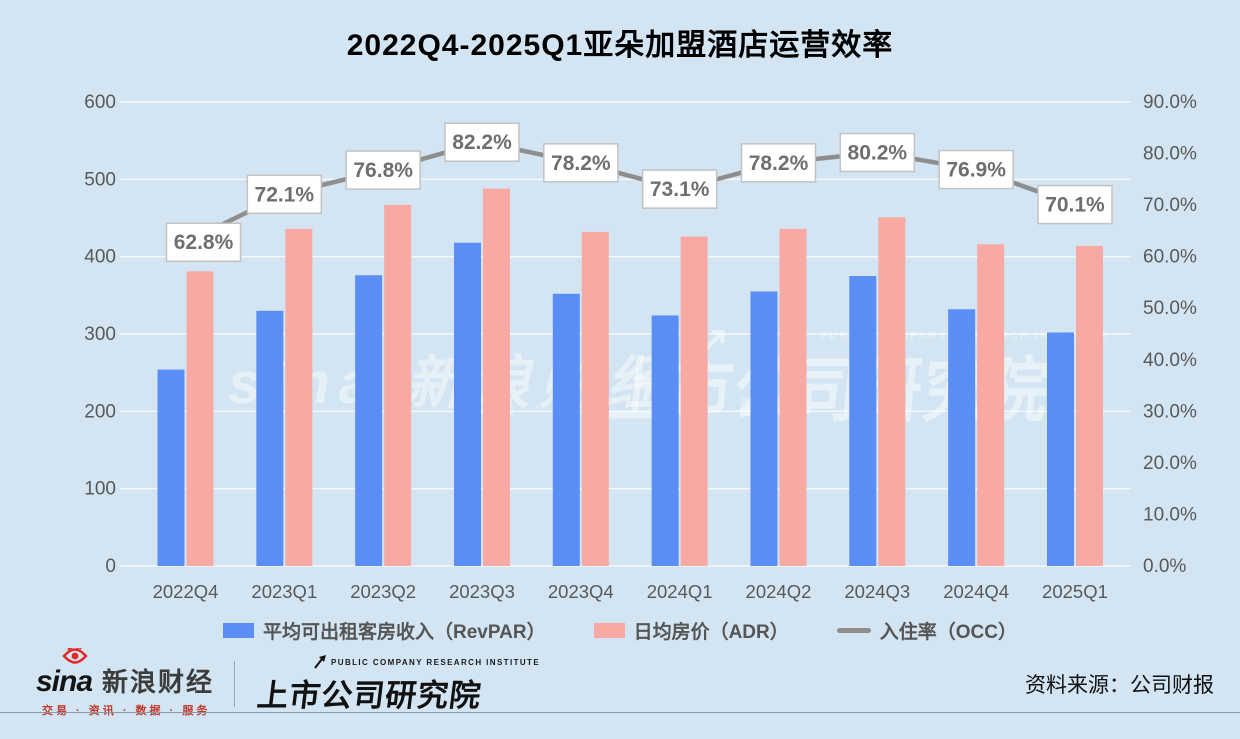  Describe the element at coordinates (383, 591) in the screenshot. I see `x-axis-label-2023Q2: 2023Q2` at that location.